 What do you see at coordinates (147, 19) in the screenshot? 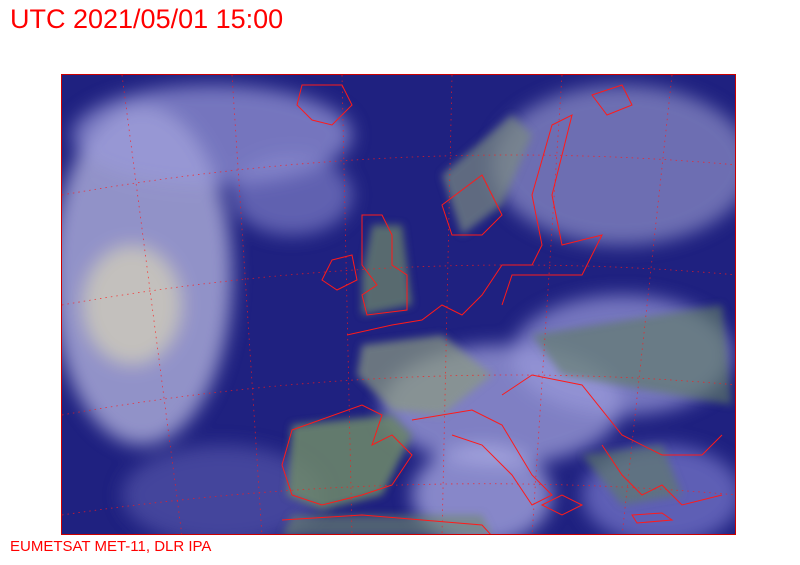
I see `timestamp-title: UTC 2021/05/01 15:00` at bounding box center [147, 19].